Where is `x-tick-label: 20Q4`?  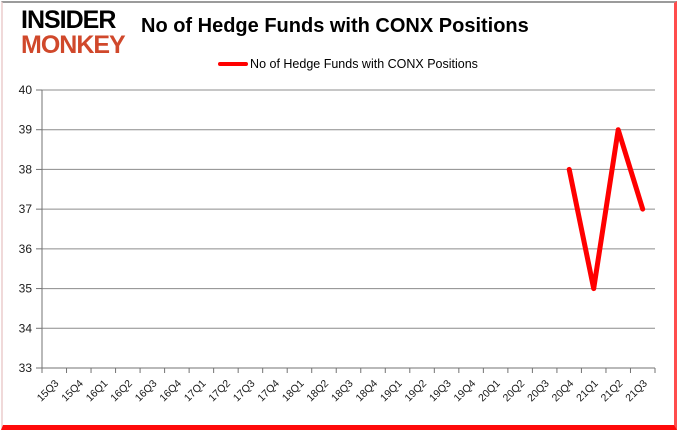 x-tick-label: 20Q4 is located at coordinates (563, 391).